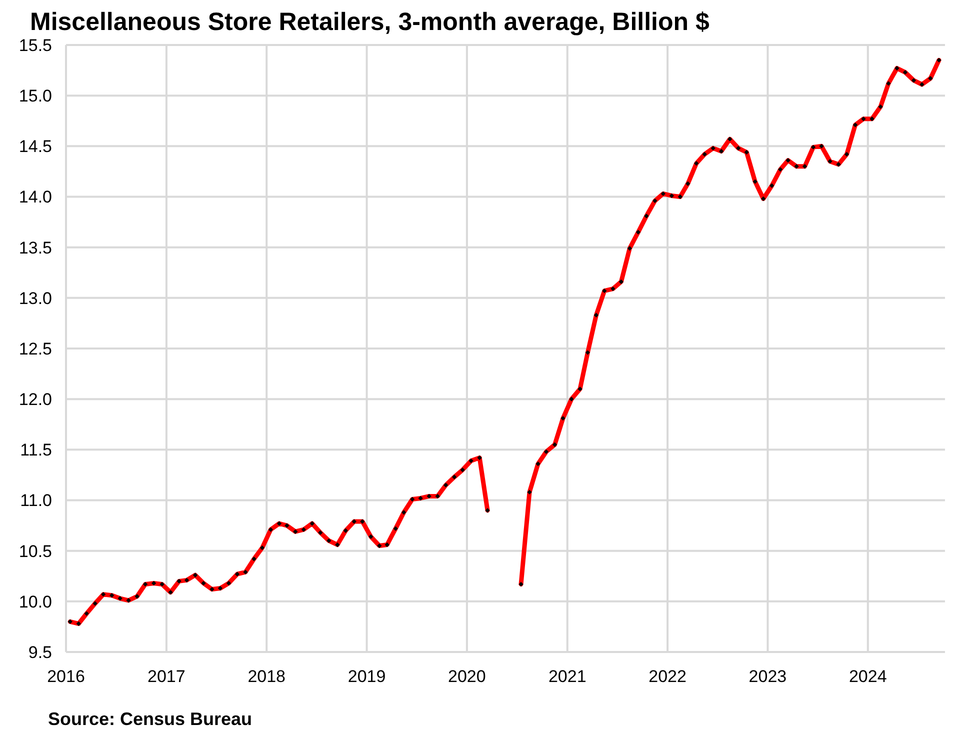 This screenshot has width=958, height=749. I want to click on y-tick-label: 15.5, so click(35, 45).